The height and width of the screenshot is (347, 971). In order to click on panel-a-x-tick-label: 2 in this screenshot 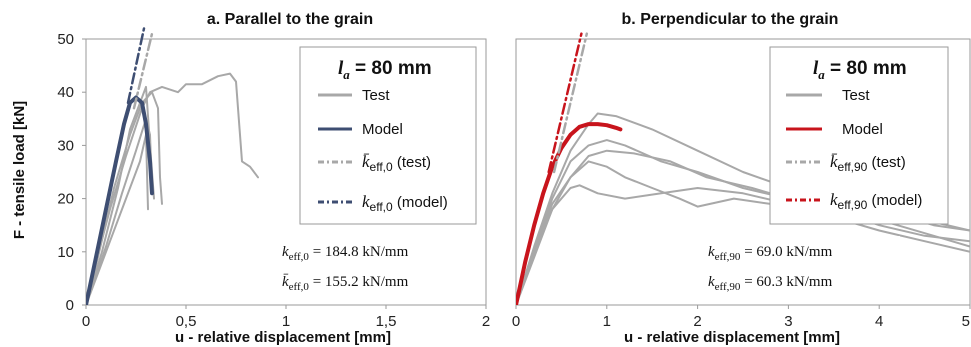, I will do `click(486, 321)`.